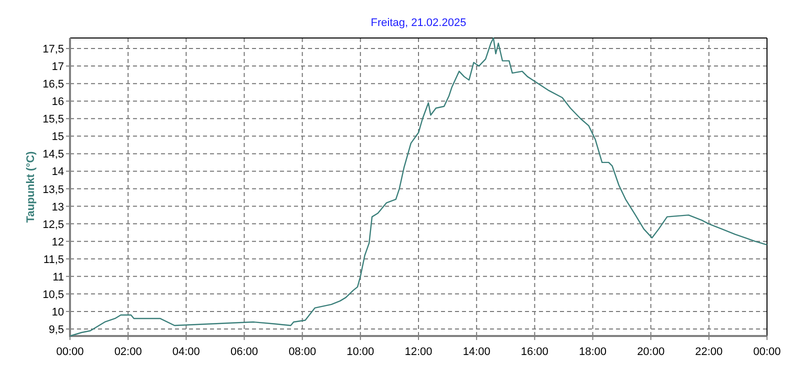  What do you see at coordinates (53, 260) in the screenshot?
I see `y-tick-label: 11,5` at bounding box center [53, 260].